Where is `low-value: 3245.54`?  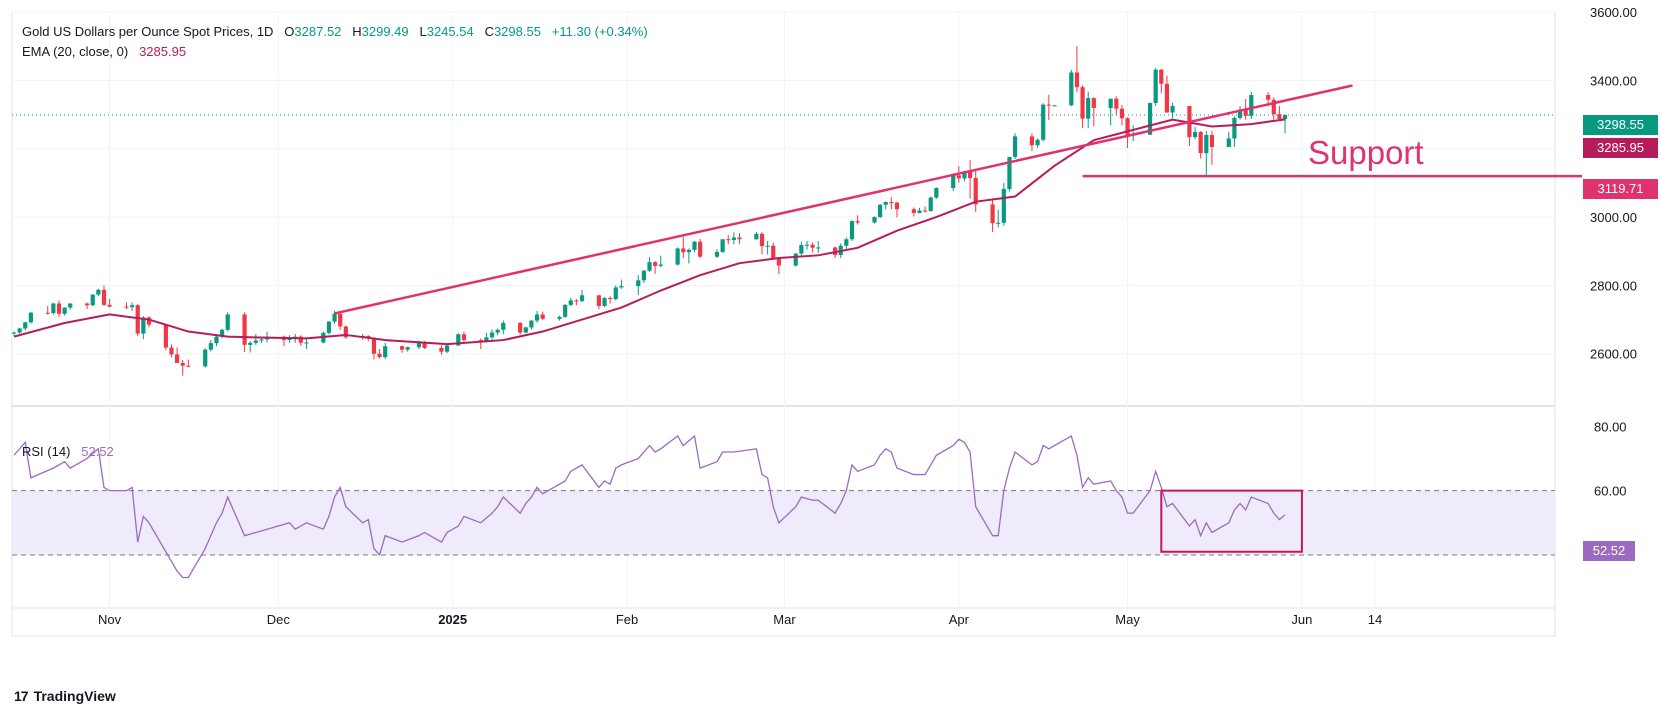 low-value: 3245.54 is located at coordinates (450, 31).